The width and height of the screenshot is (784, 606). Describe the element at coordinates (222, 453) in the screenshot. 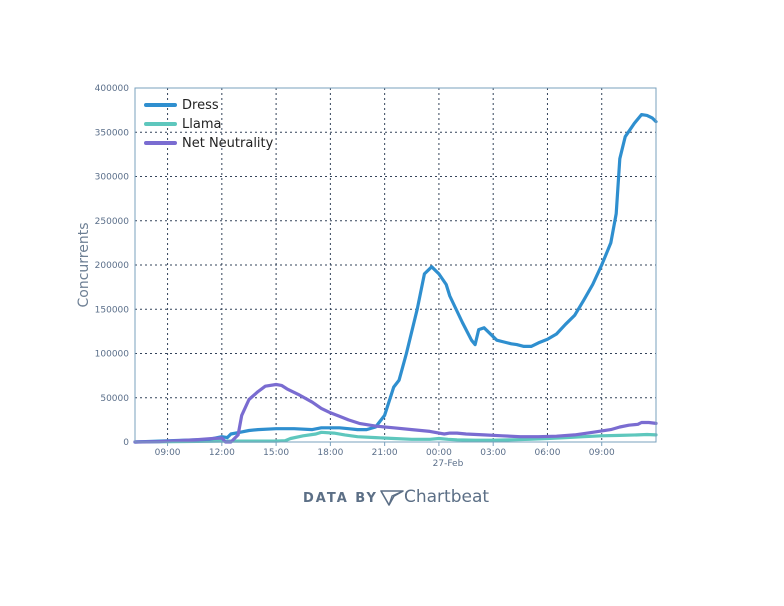

I see `x-tick-label: 12:00` at that location.